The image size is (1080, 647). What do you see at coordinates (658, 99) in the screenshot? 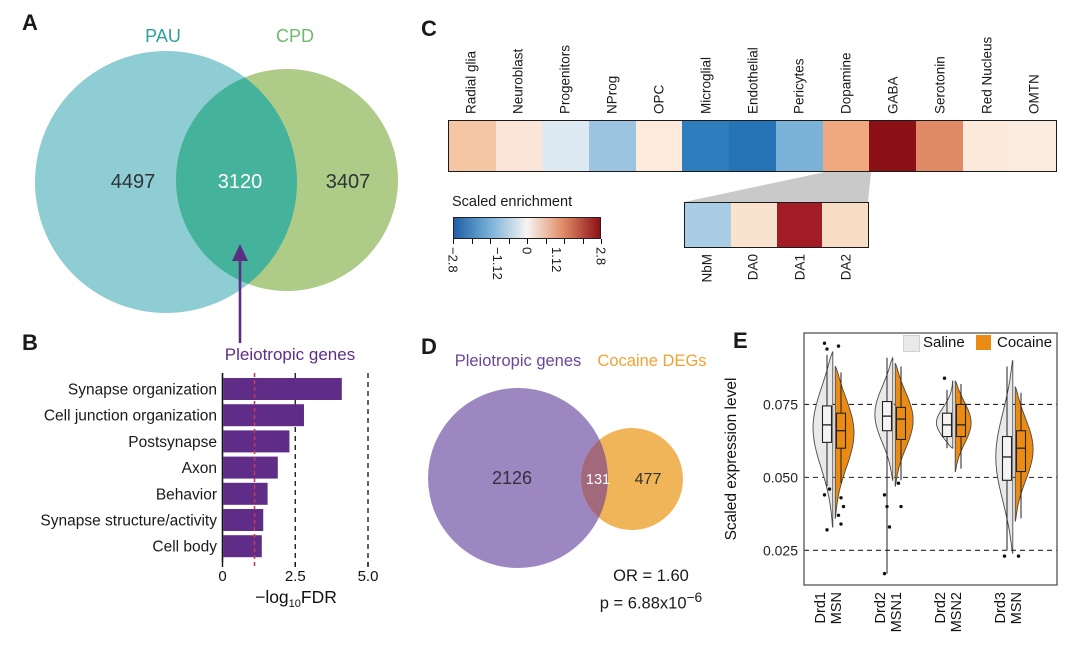
I see `heatmap-column-label-wrap: OPC` at bounding box center [658, 99].